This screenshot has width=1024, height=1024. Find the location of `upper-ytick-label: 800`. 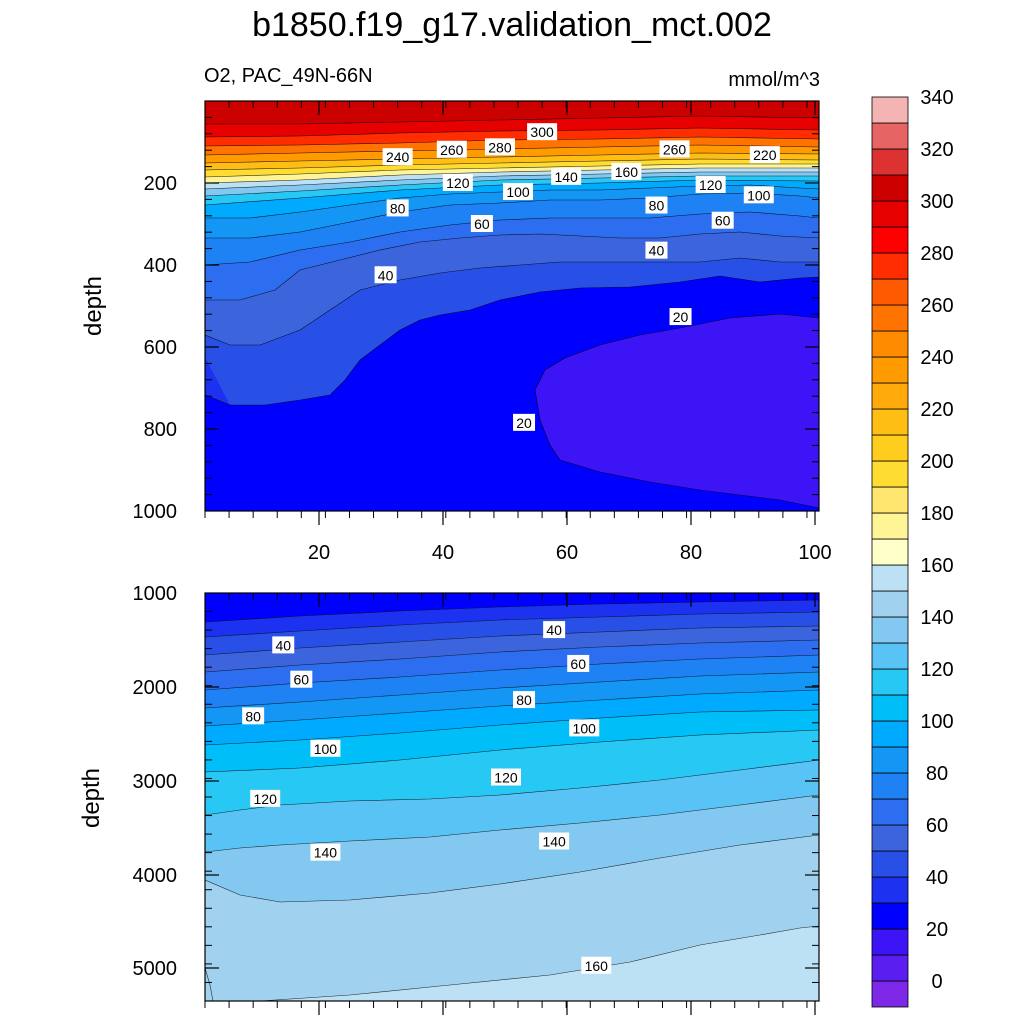

upper-ytick-label: 800 is located at coordinates (160, 430).